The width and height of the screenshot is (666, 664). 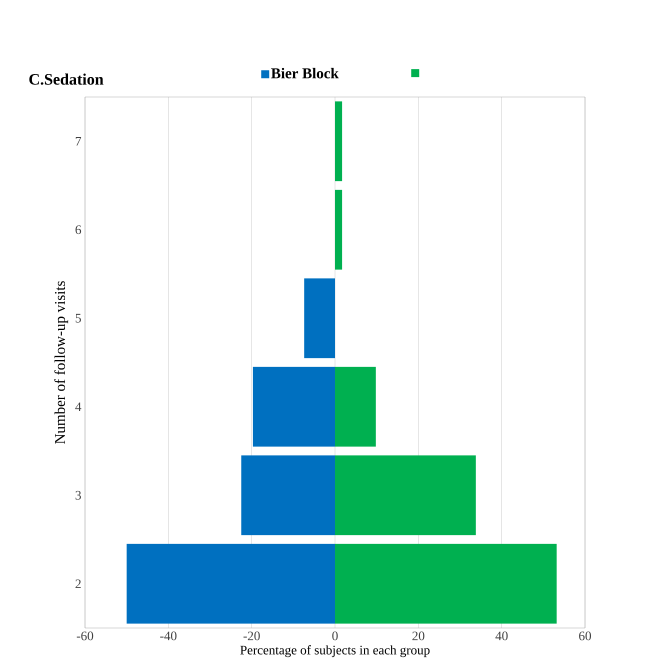 What do you see at coordinates (168, 636) in the screenshot?
I see `x-tick-label: -40` at bounding box center [168, 636].